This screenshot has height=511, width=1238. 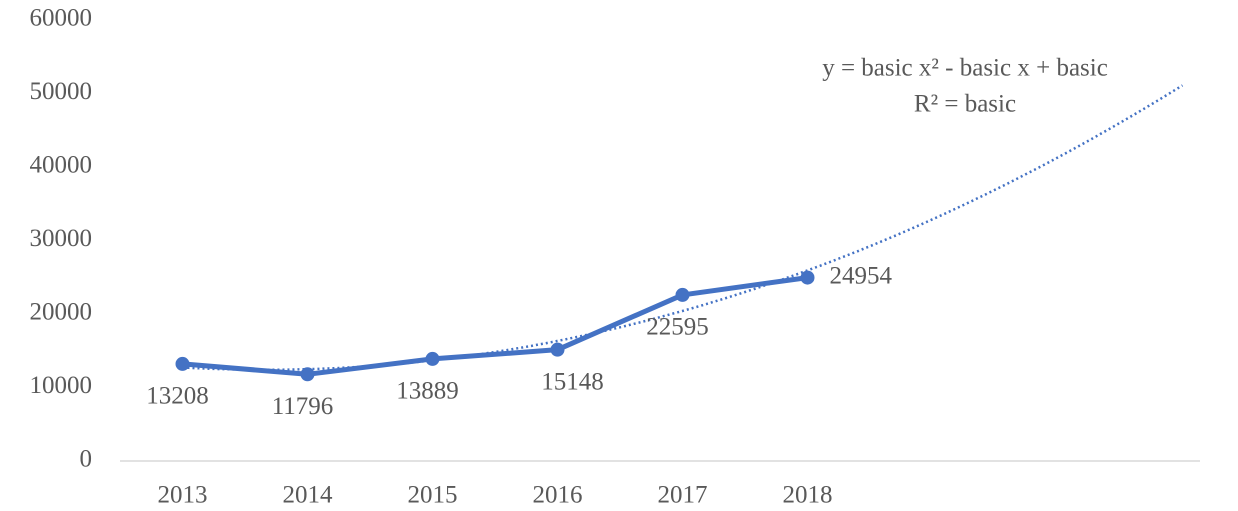 What do you see at coordinates (86, 459) in the screenshot?
I see `y-tick-label: 0` at bounding box center [86, 459].